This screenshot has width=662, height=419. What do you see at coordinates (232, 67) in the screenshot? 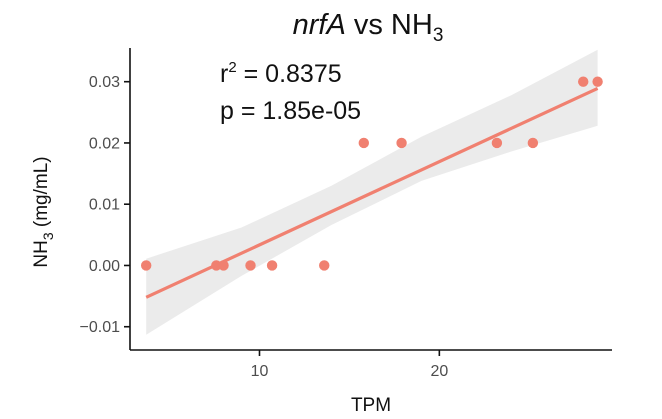
I see `r-squared-superscript: 2` at bounding box center [232, 67].